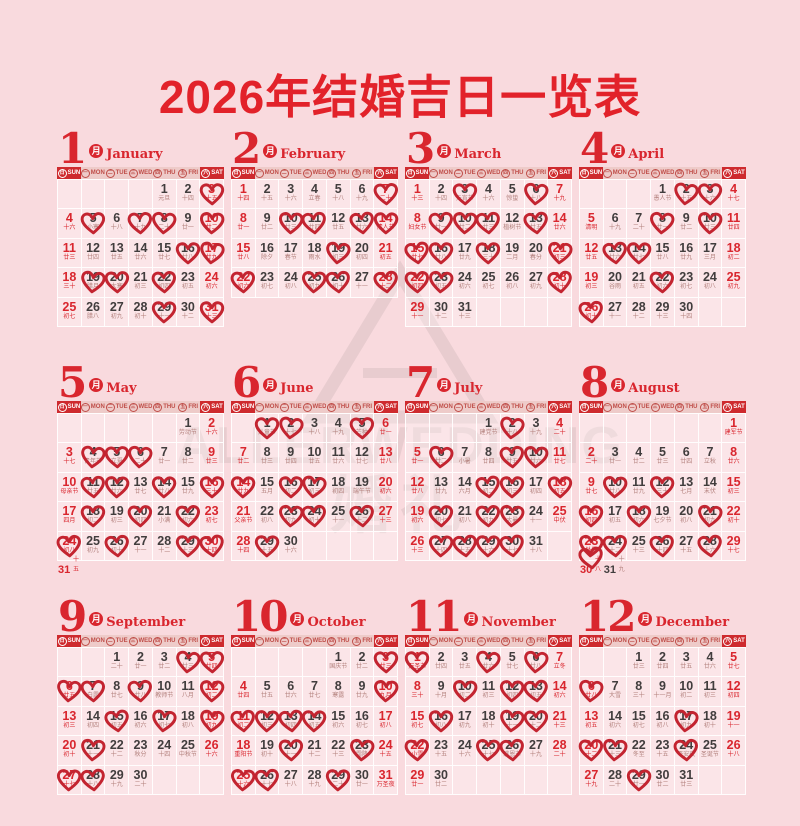 Image resolution: width=800 pixels, height=826 pixels. I want to click on lunar-label: 初七, so click(638, 725).